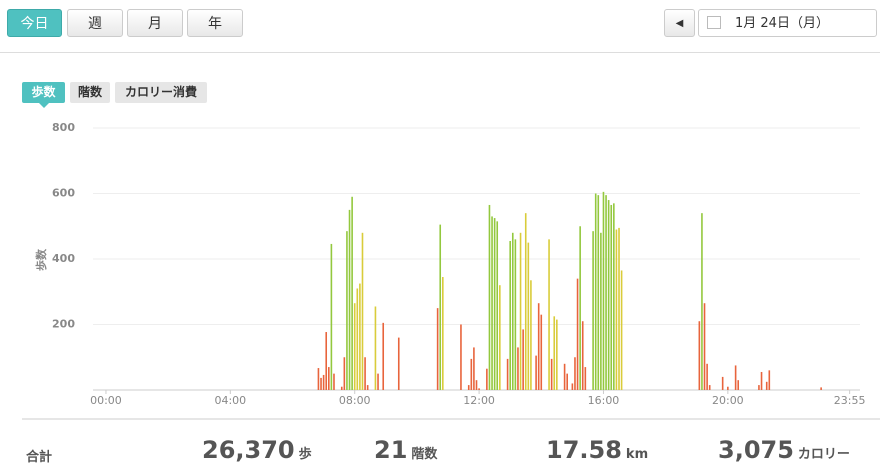  I want to click on period-button: 今日, so click(34, 23).